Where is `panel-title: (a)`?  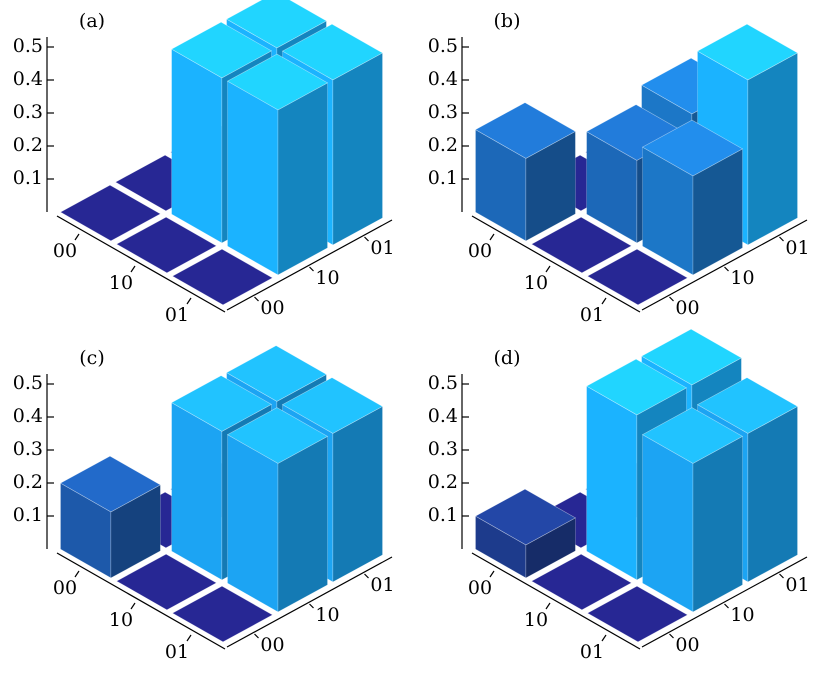 panel-title: (a) is located at coordinates (92, 21).